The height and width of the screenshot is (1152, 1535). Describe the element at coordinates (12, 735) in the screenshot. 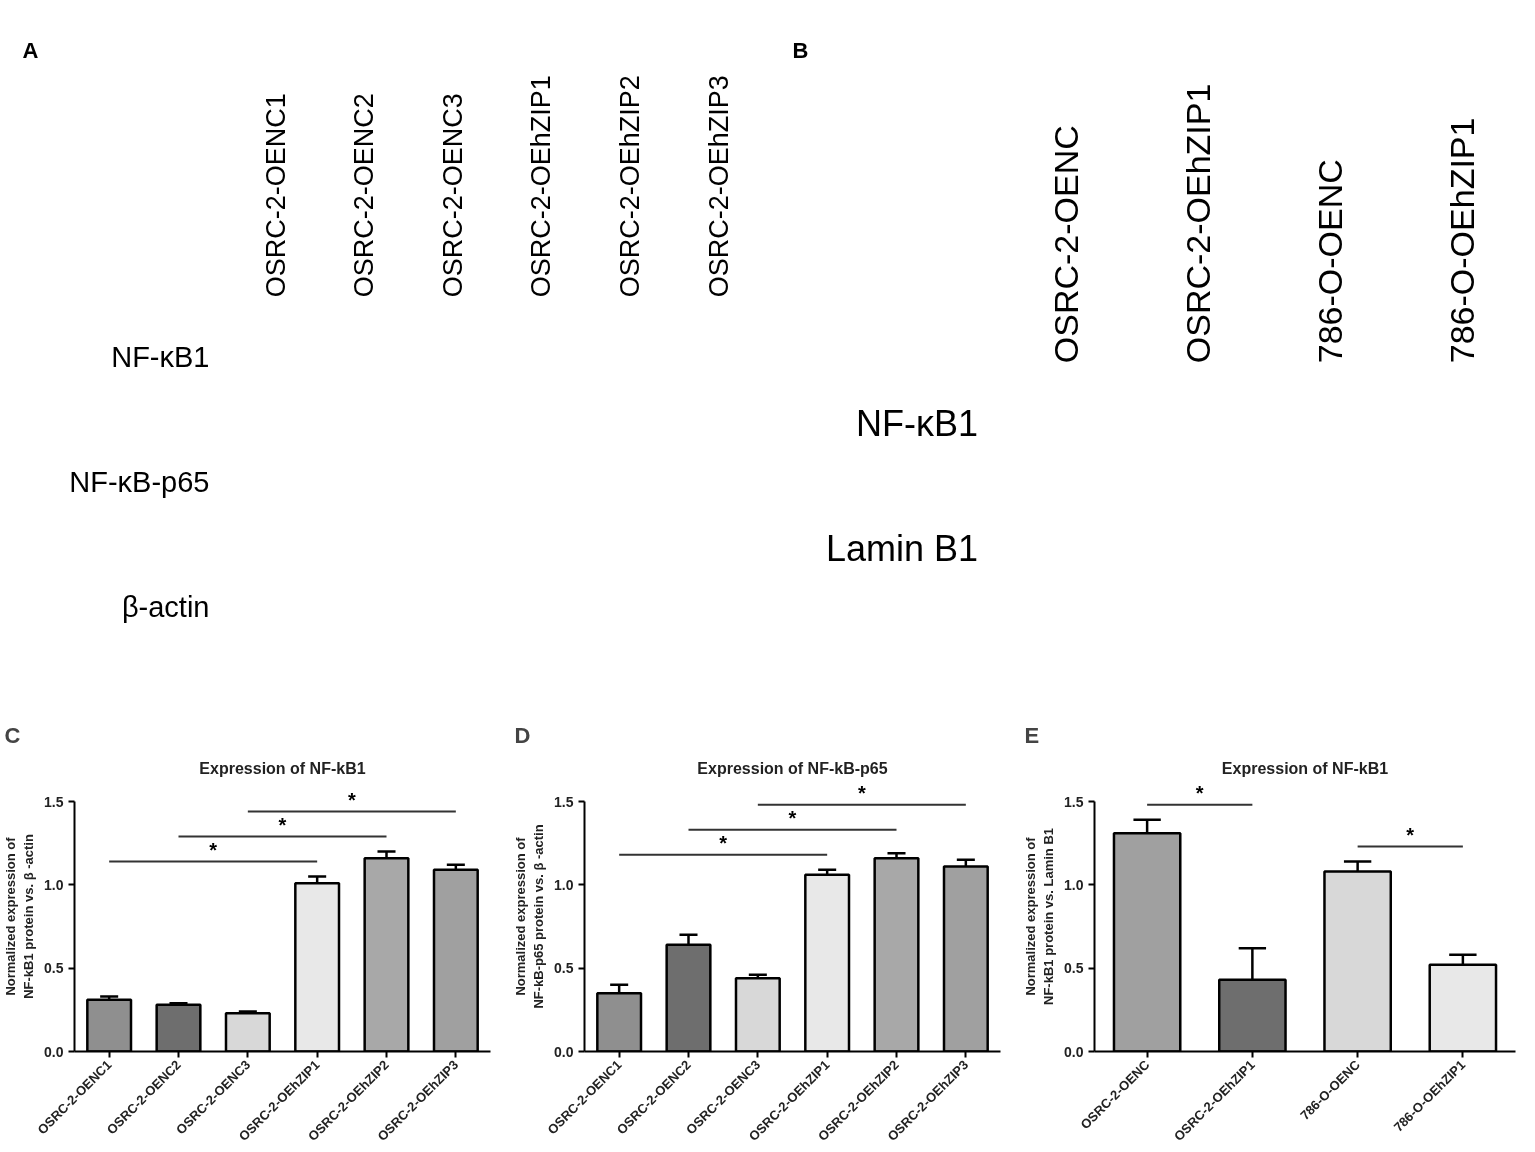

I see `text: C` at that location.